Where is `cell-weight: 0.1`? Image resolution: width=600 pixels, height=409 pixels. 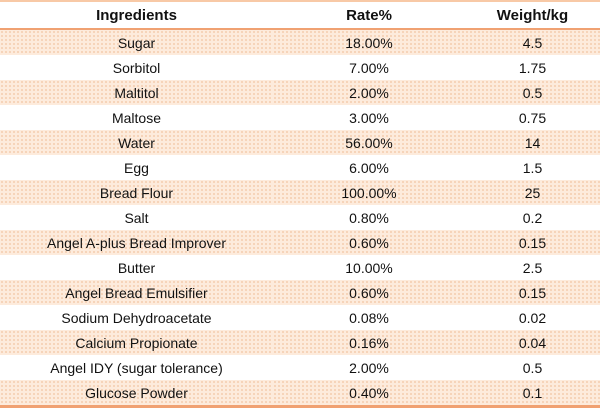
cell-weight: 0.1 is located at coordinates (532, 393).